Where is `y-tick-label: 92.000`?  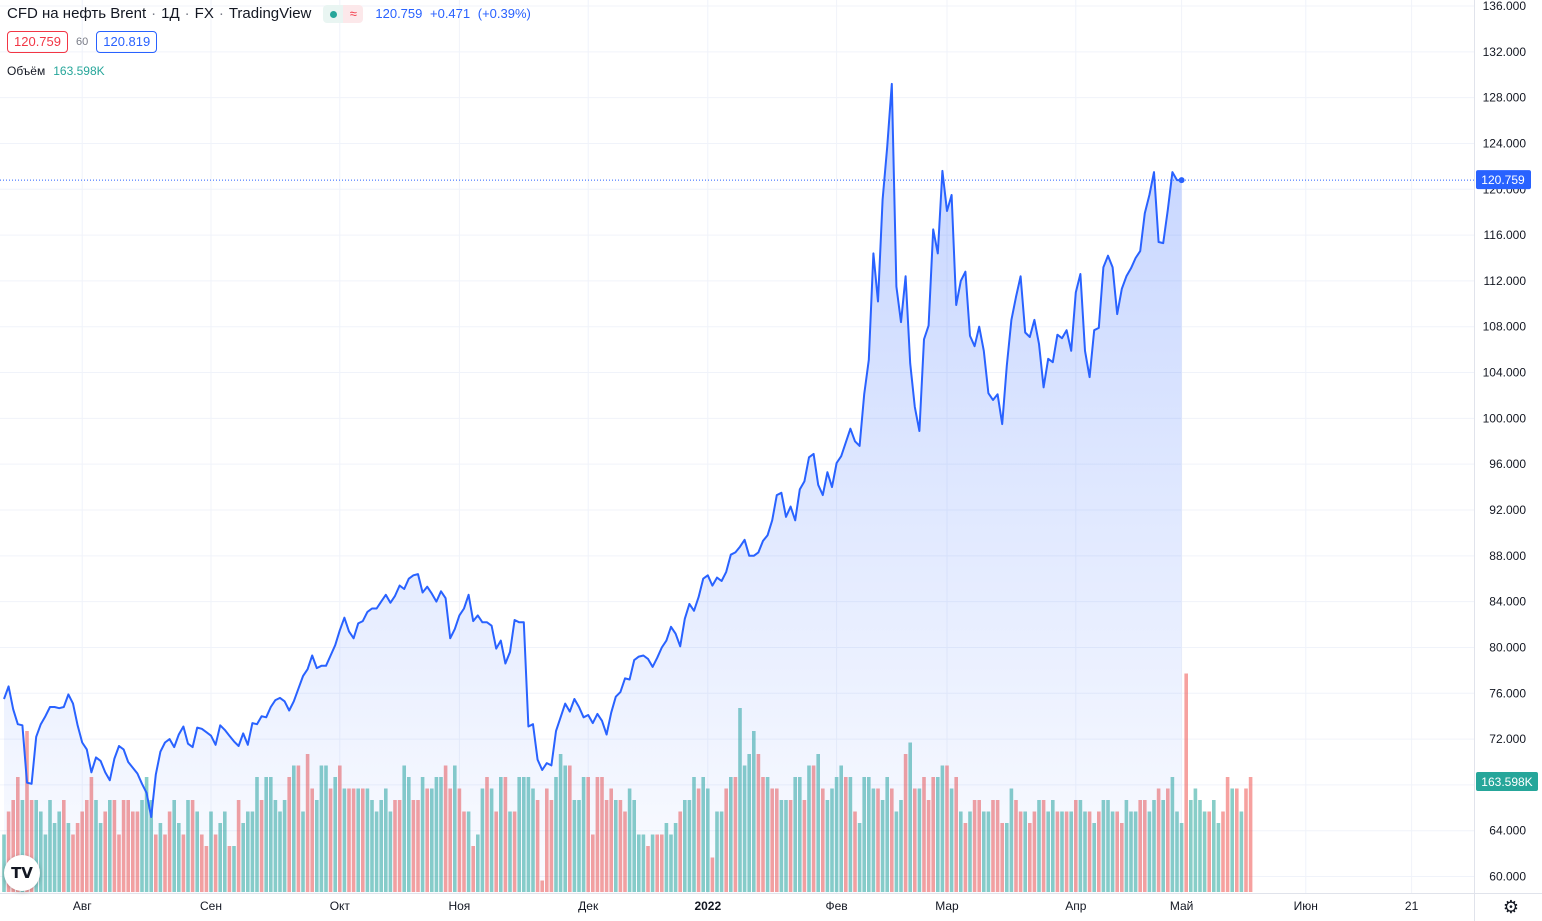
y-tick-label: 92.000 is located at coordinates (1507, 510).